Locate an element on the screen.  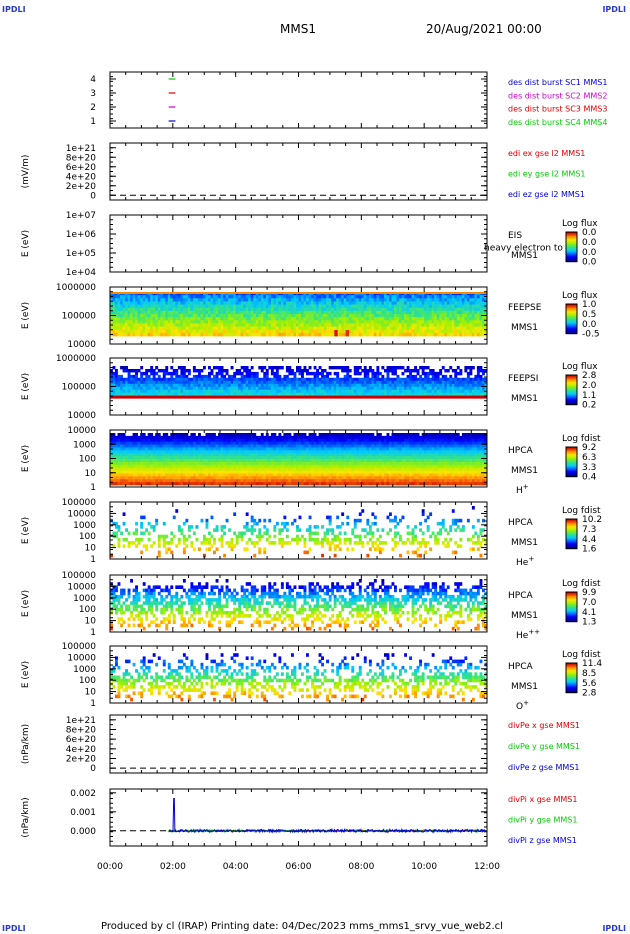
colorbar-frame is located at coordinates (571, 247).